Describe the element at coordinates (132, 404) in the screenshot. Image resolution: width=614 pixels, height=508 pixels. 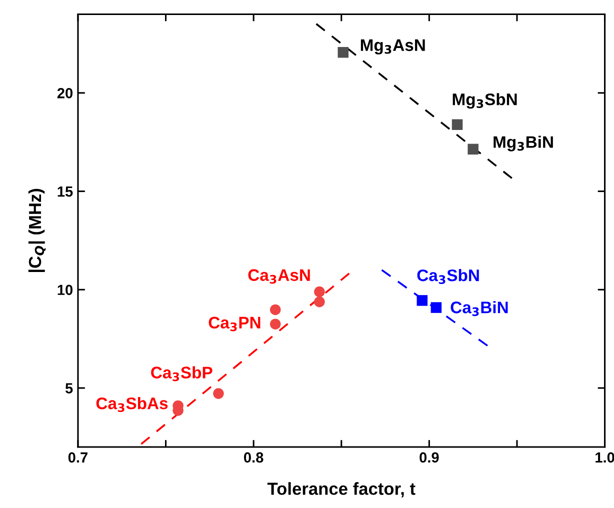
I see `annotation: Ca$_{3}$SbAs` at that location.